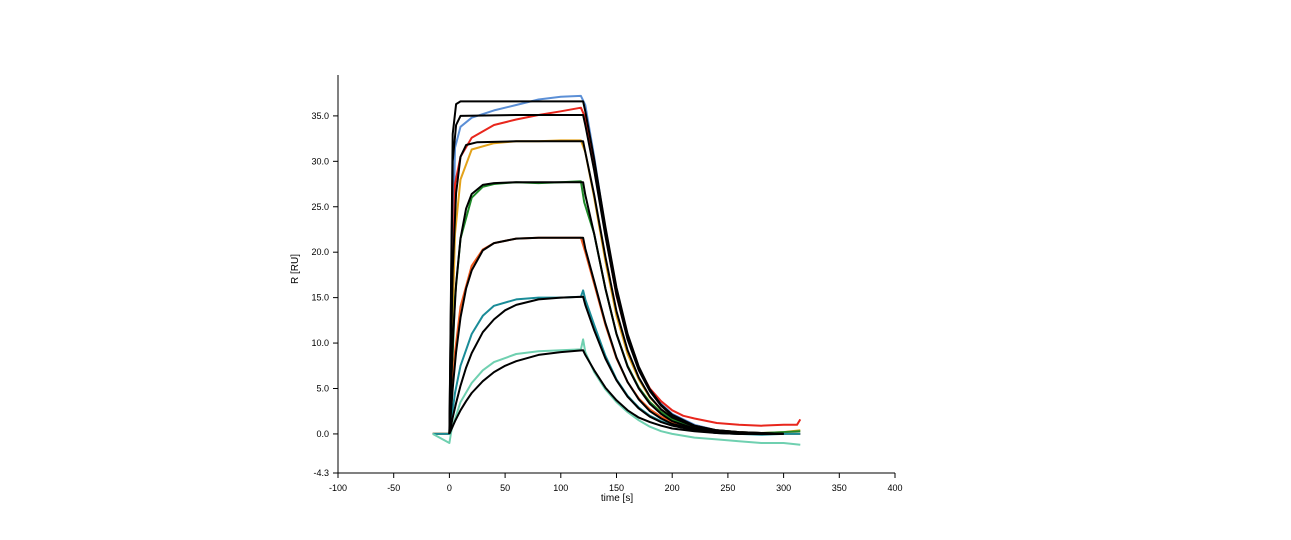 The width and height of the screenshot is (1291, 540). I want to click on x-tick-label: 300, so click(783, 488).